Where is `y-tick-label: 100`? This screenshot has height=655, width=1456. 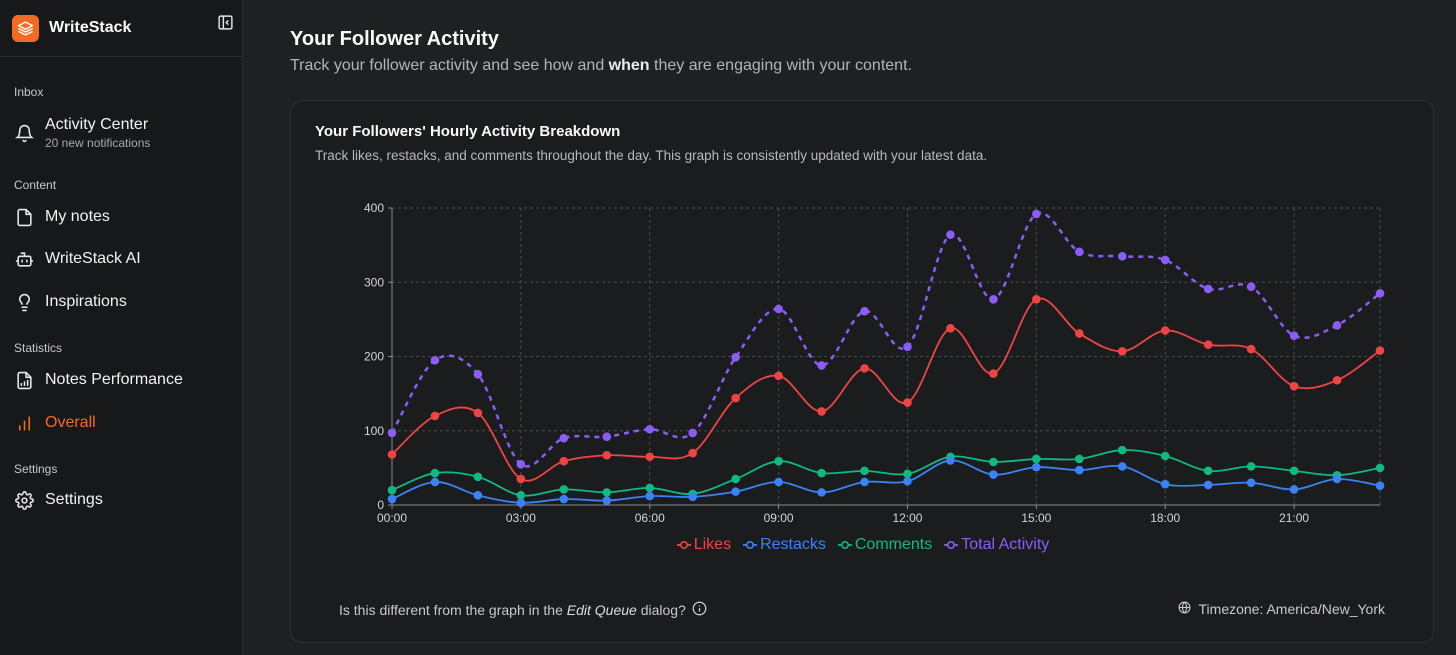 y-tick-label: 100 is located at coordinates (374, 431).